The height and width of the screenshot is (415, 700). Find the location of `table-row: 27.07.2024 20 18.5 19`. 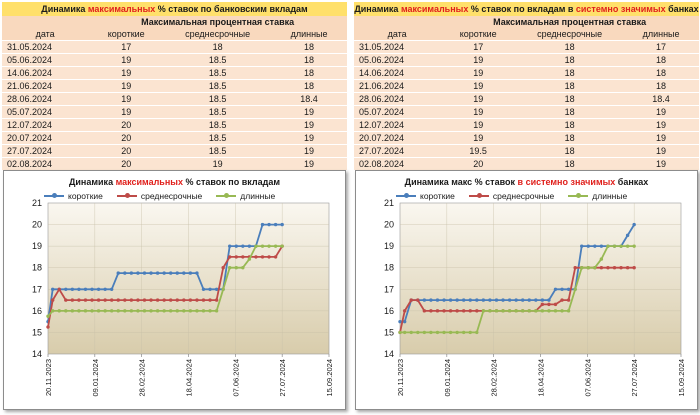

table-row: 27.07.2024 20 18.5 19 is located at coordinates (174, 151).